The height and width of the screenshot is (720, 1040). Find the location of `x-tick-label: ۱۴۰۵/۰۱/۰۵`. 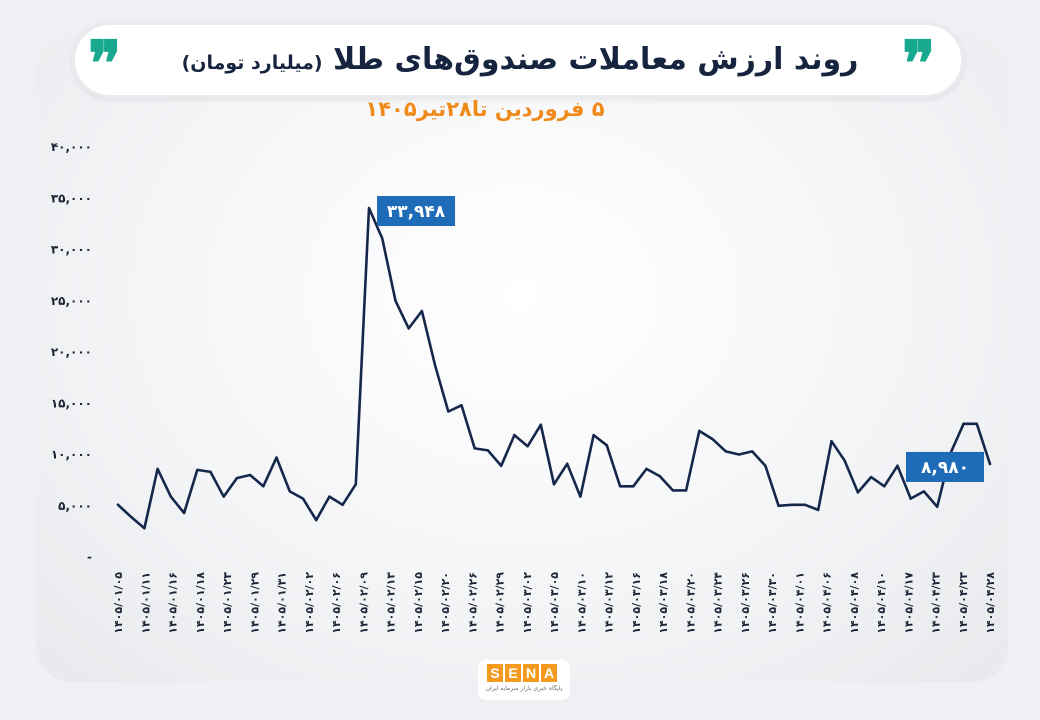

x-tick-label: ۱۴۰۵/۰۱/۰۵ is located at coordinates (118, 603).